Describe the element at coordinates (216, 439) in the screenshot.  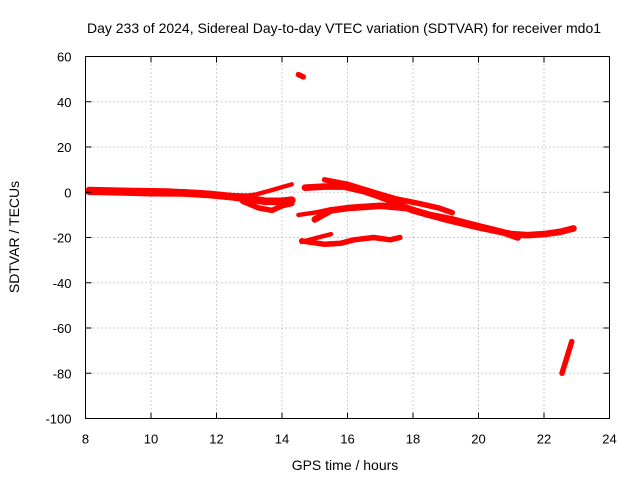
I see `x-tick-label: 12` at that location.